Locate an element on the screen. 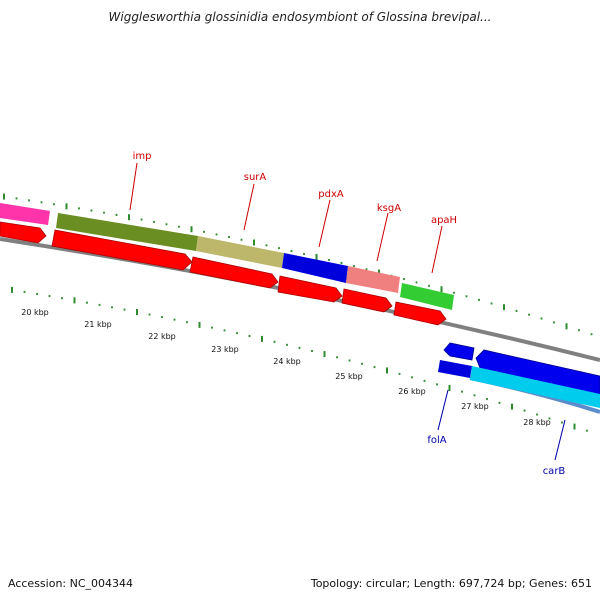  accession-text: Accession: NC_004344 is located at coordinates (71, 583).